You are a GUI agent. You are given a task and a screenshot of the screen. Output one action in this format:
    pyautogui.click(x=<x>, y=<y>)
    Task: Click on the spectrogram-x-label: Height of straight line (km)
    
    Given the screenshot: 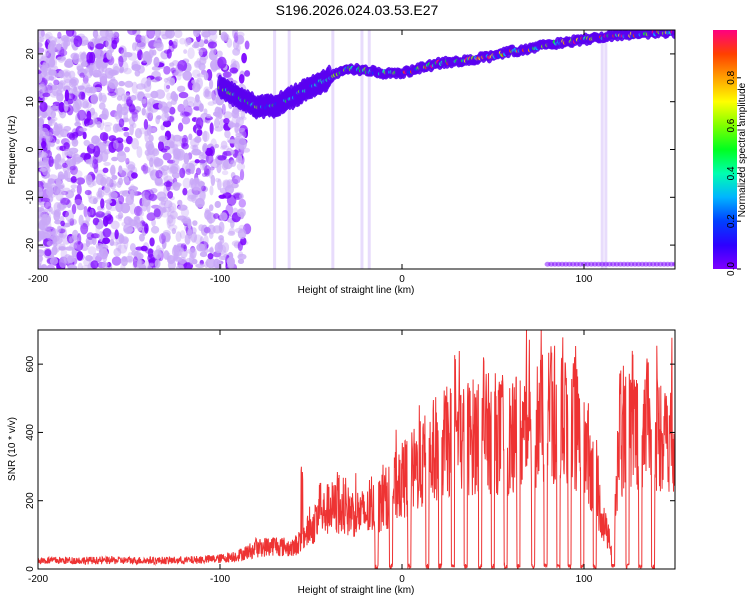 What is the action you would take?
    pyautogui.click(x=356, y=290)
    